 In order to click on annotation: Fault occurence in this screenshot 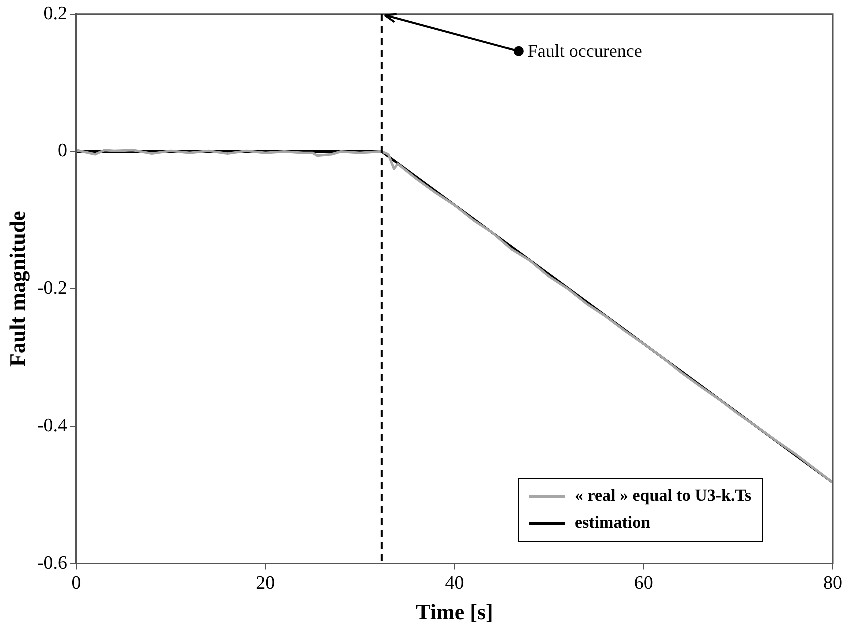, I will do `click(585, 51)`.